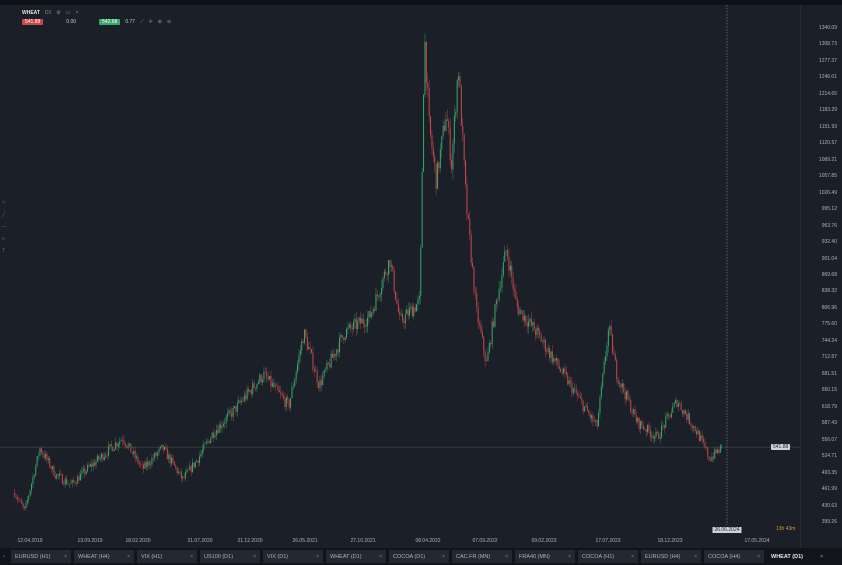 The height and width of the screenshot is (565, 842). Describe the element at coordinates (829, 439) in the screenshot. I see `y-tick-label: 556.07` at that location.